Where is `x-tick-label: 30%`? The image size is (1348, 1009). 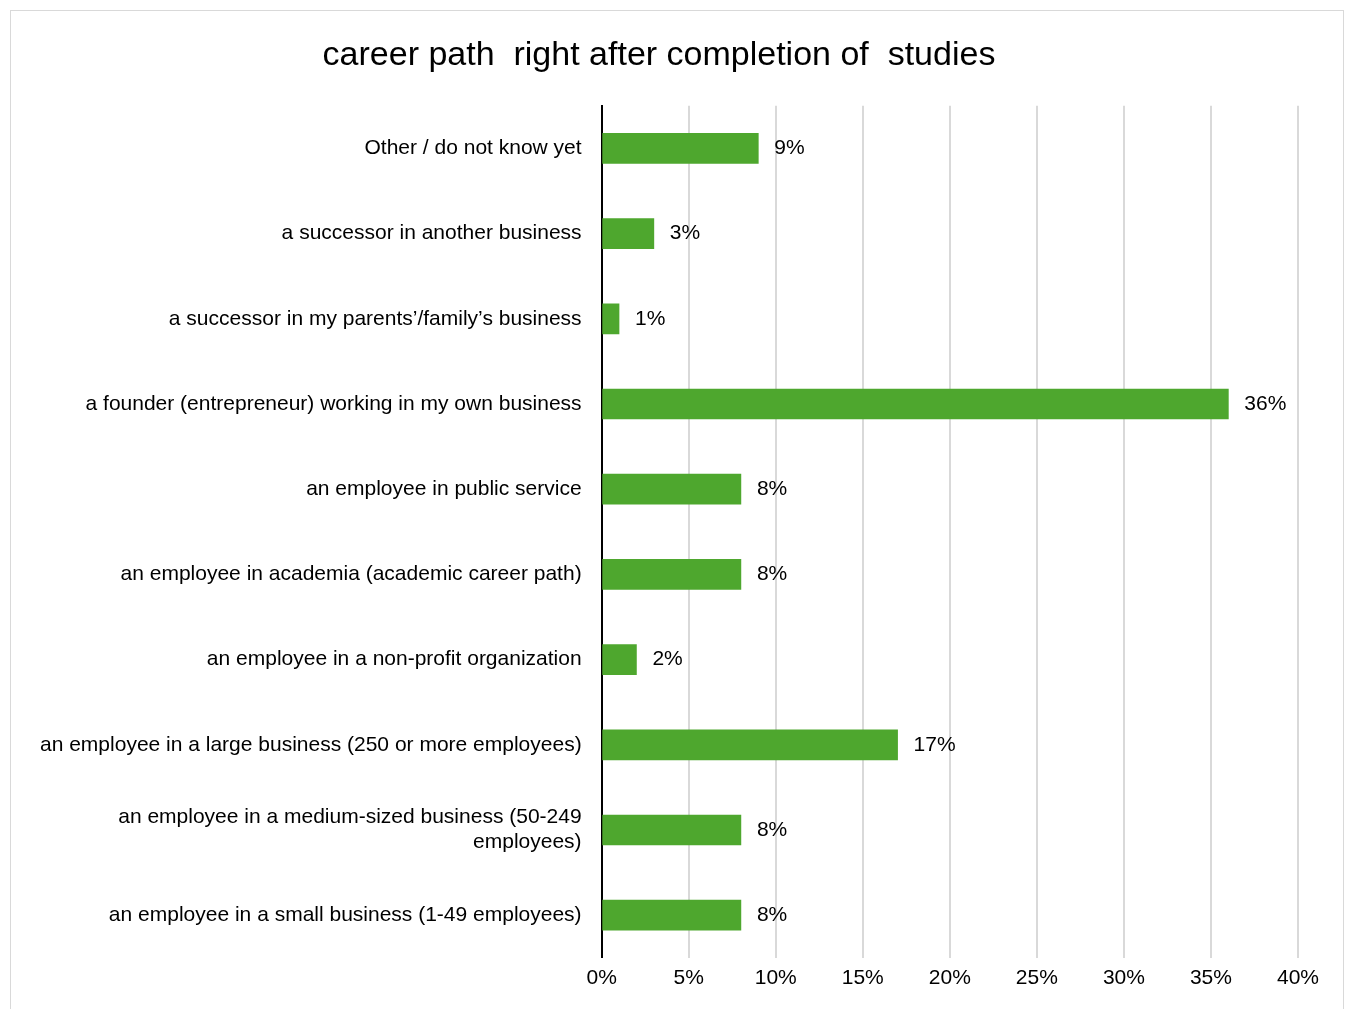
x-tick-label: 30% is located at coordinates (1123, 977).